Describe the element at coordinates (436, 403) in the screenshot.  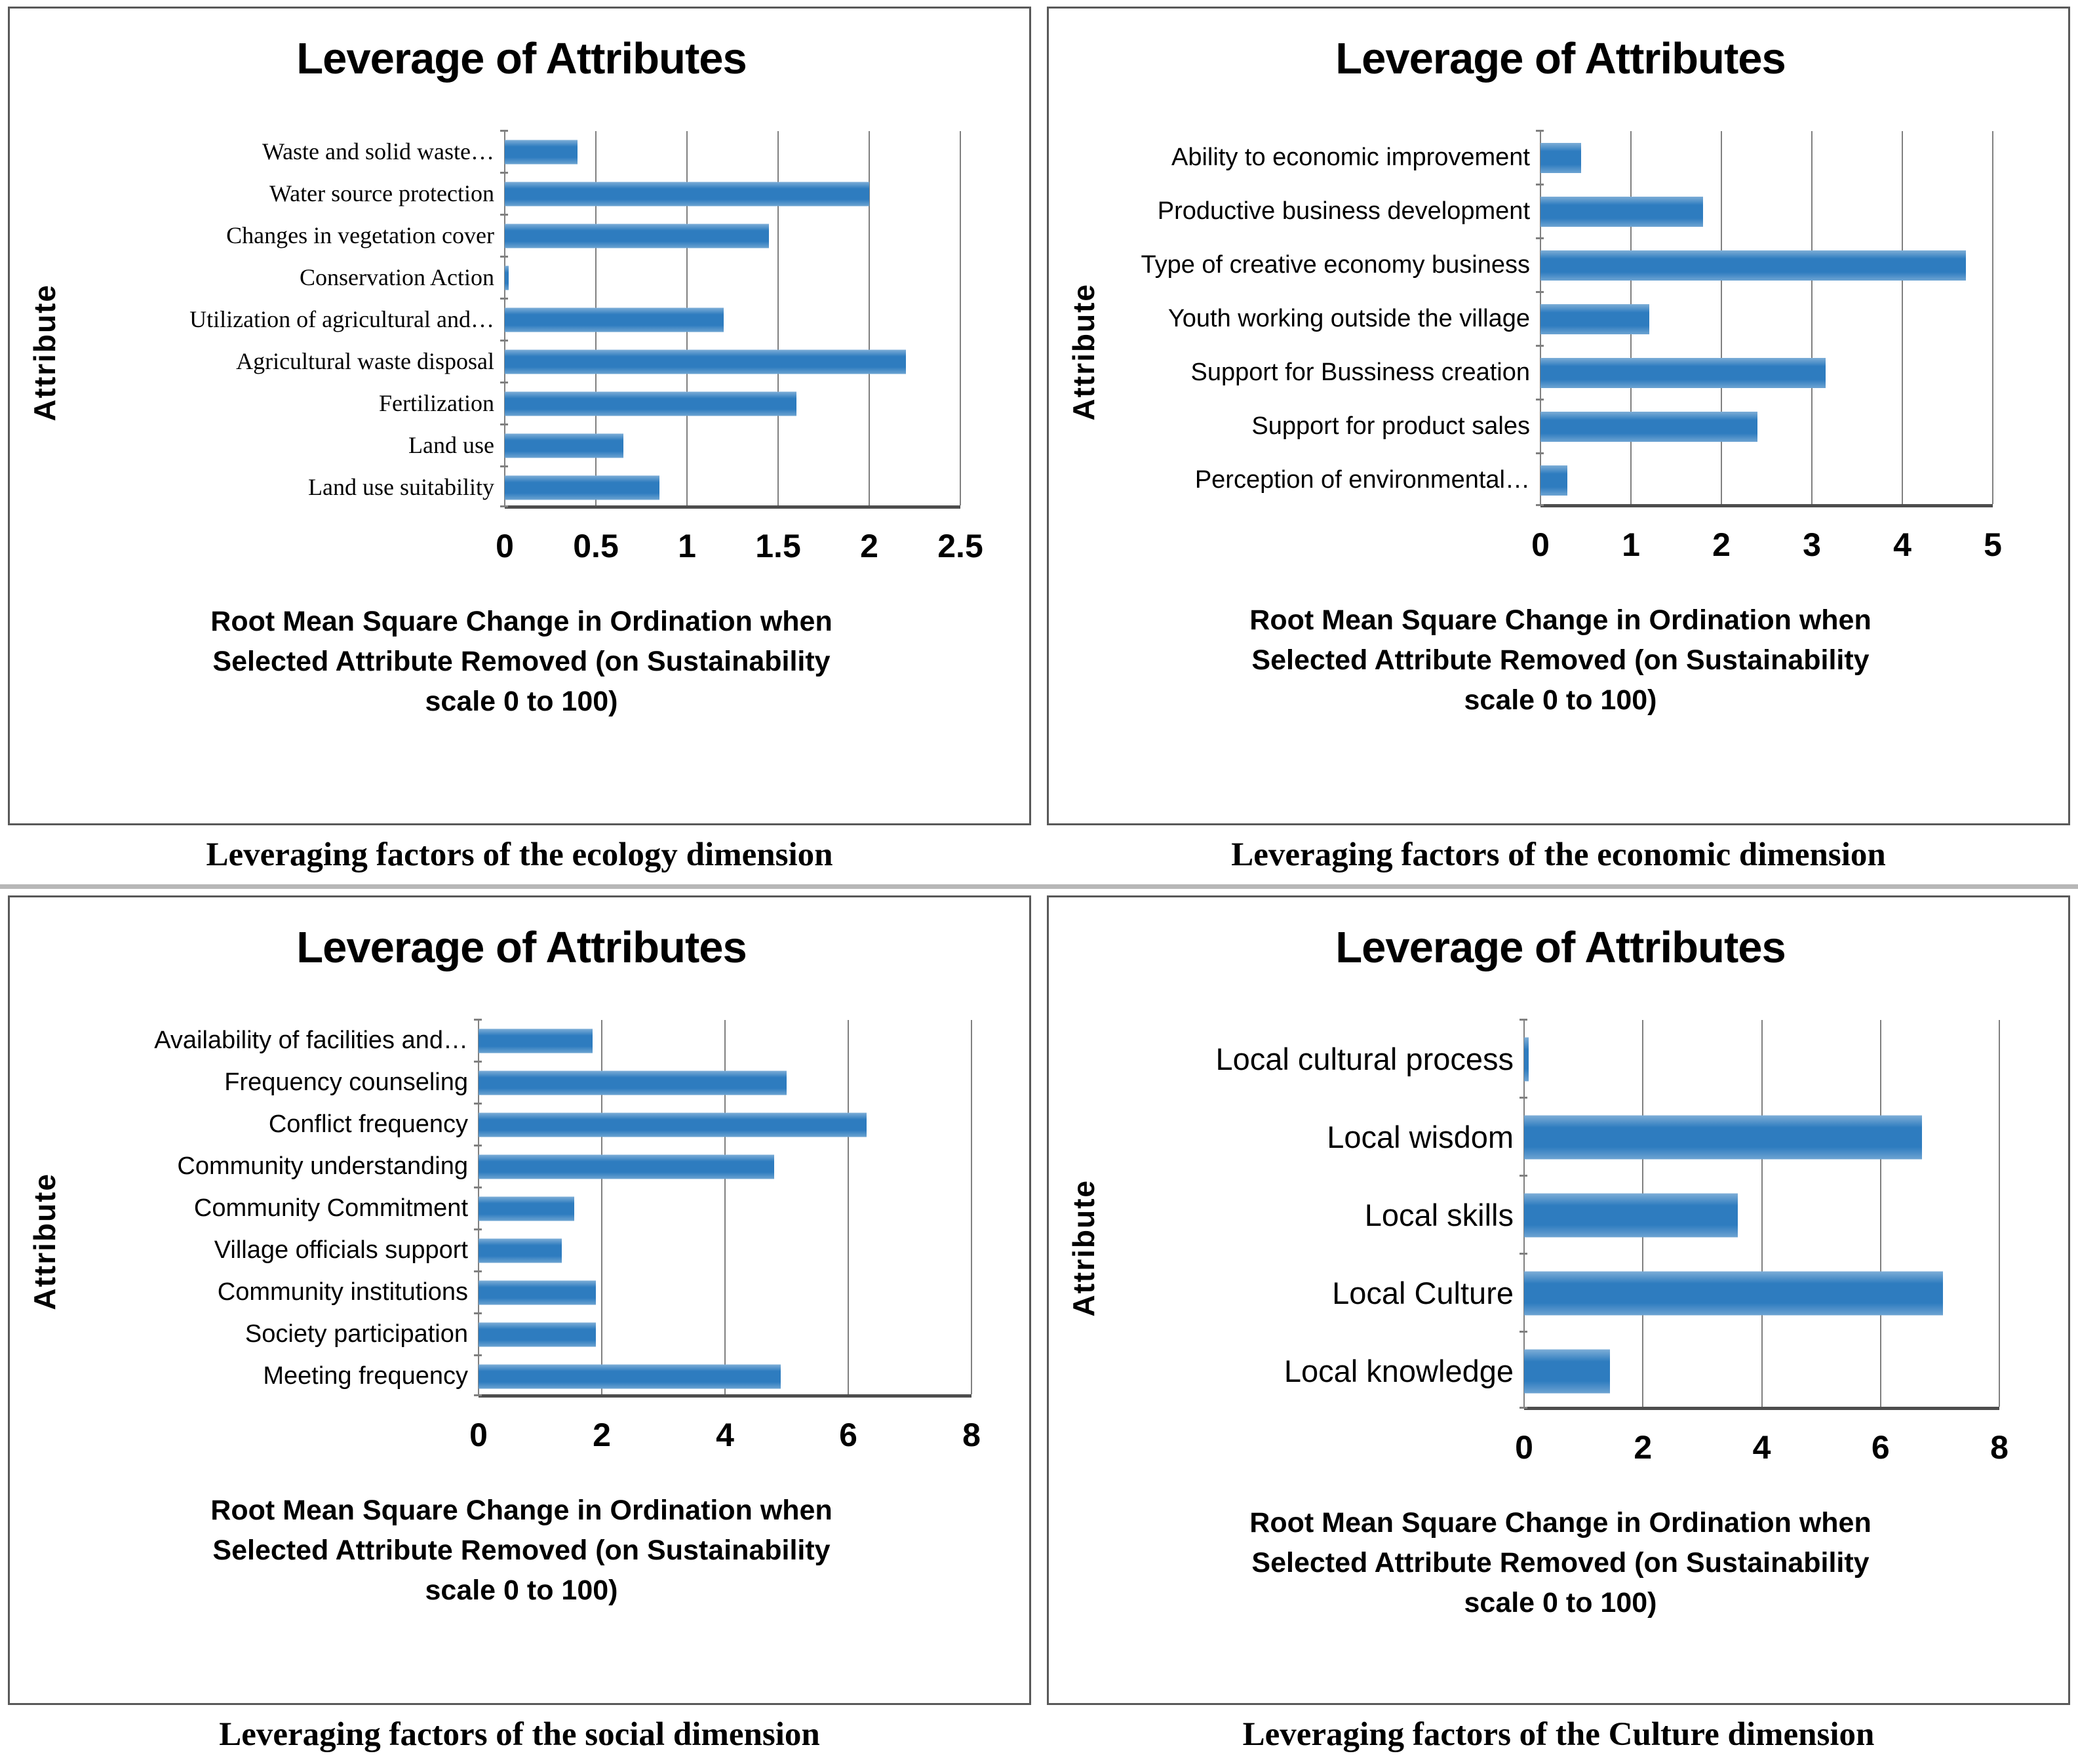
I see `category-label: Fertilization` at that location.